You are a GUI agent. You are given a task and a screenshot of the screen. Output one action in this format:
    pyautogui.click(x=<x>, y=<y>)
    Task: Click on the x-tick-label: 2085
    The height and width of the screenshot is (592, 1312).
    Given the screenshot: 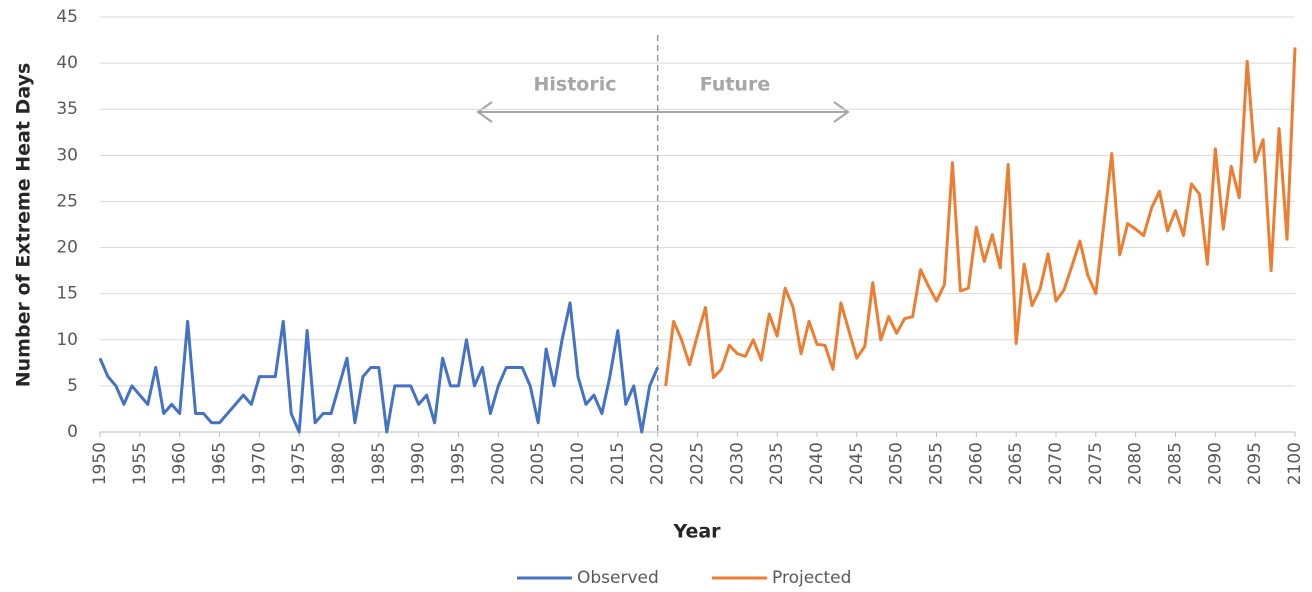 What is the action you would take?
    pyautogui.click(x=1176, y=463)
    